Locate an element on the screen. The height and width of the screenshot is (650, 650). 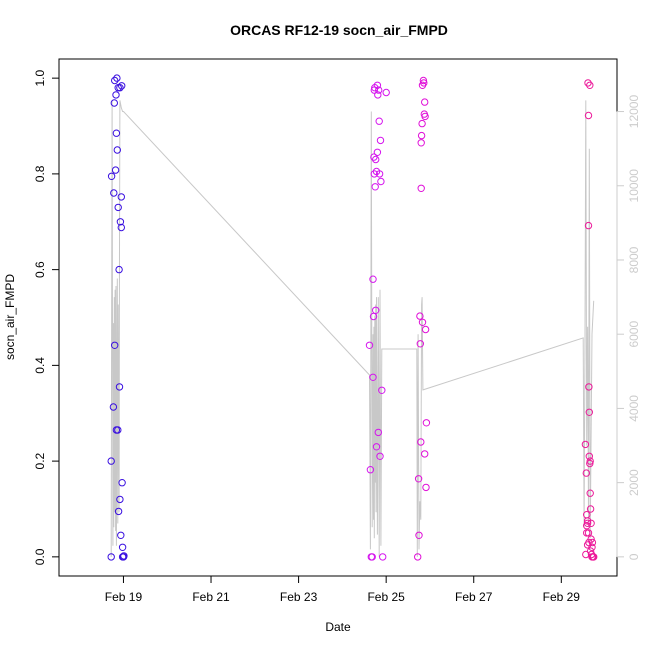
chart-title: ORCAS RF12-19 socn_air_FMPD is located at coordinates (339, 30).